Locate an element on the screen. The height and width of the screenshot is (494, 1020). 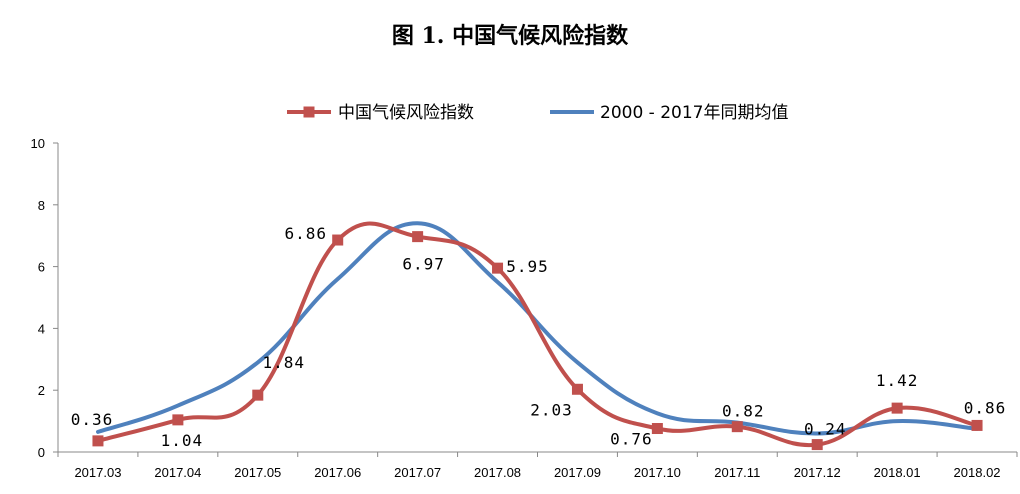
y-tick-label: 6 is located at coordinates (41, 267).